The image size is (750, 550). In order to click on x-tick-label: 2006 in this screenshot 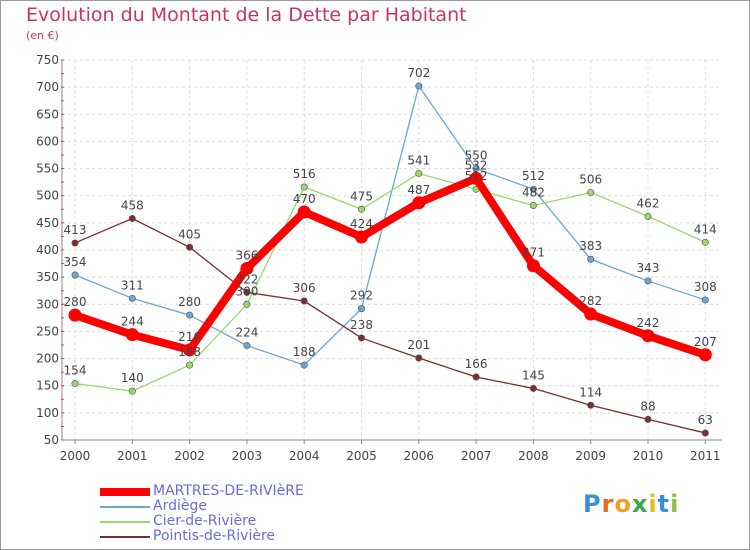, I will do `click(419, 456)`.